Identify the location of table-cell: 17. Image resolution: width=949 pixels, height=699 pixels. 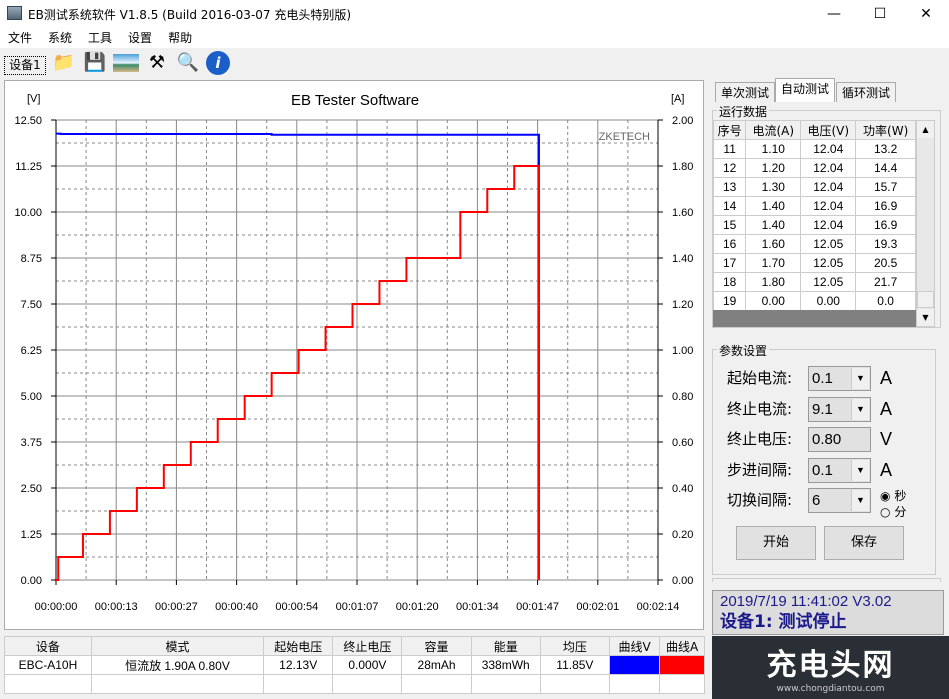
(729, 263).